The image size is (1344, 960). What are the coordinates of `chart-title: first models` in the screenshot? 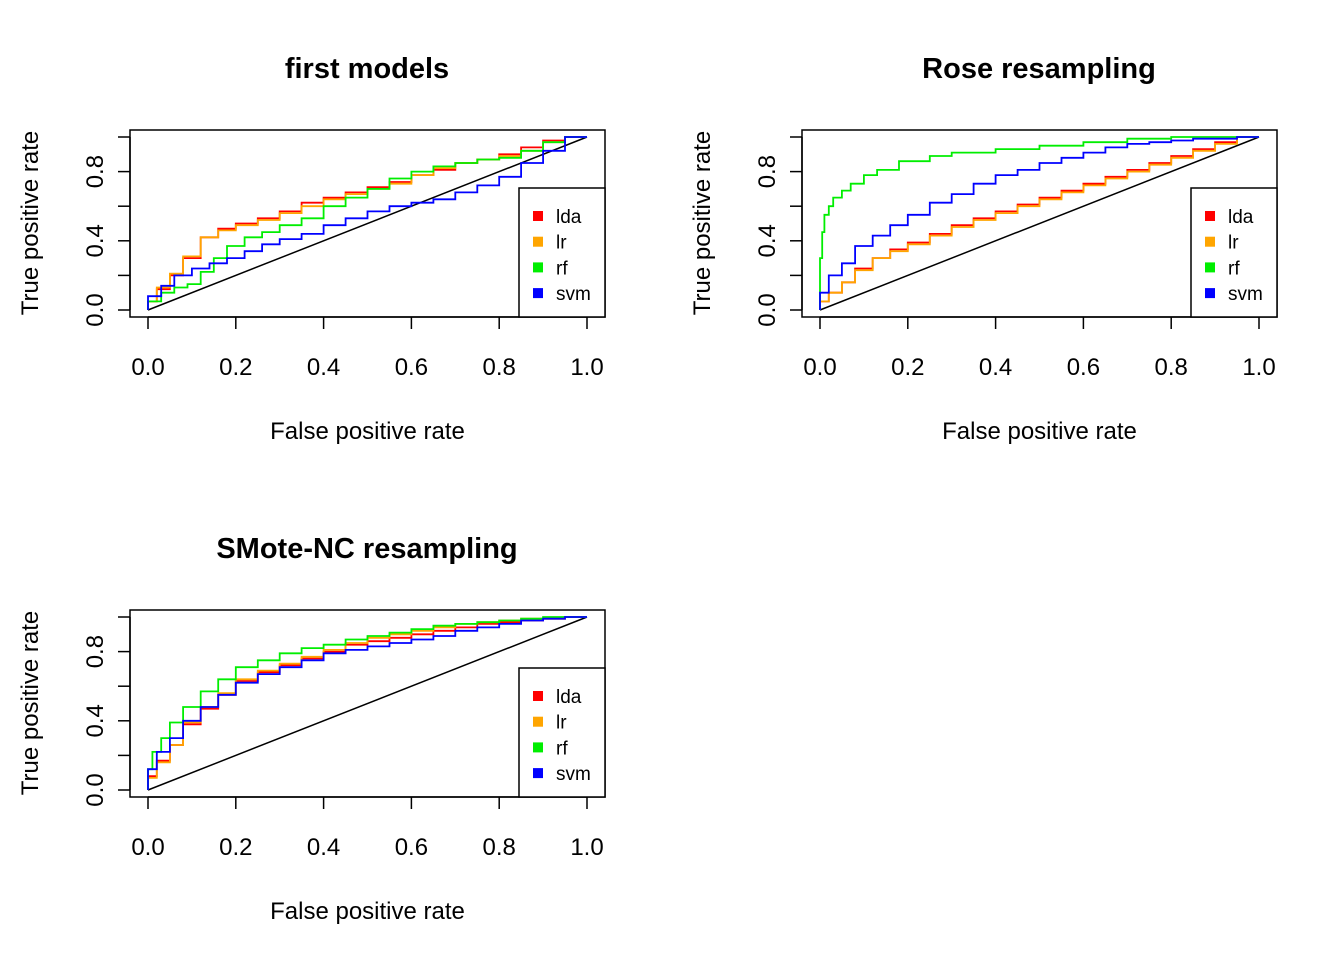 It's located at (367, 69).